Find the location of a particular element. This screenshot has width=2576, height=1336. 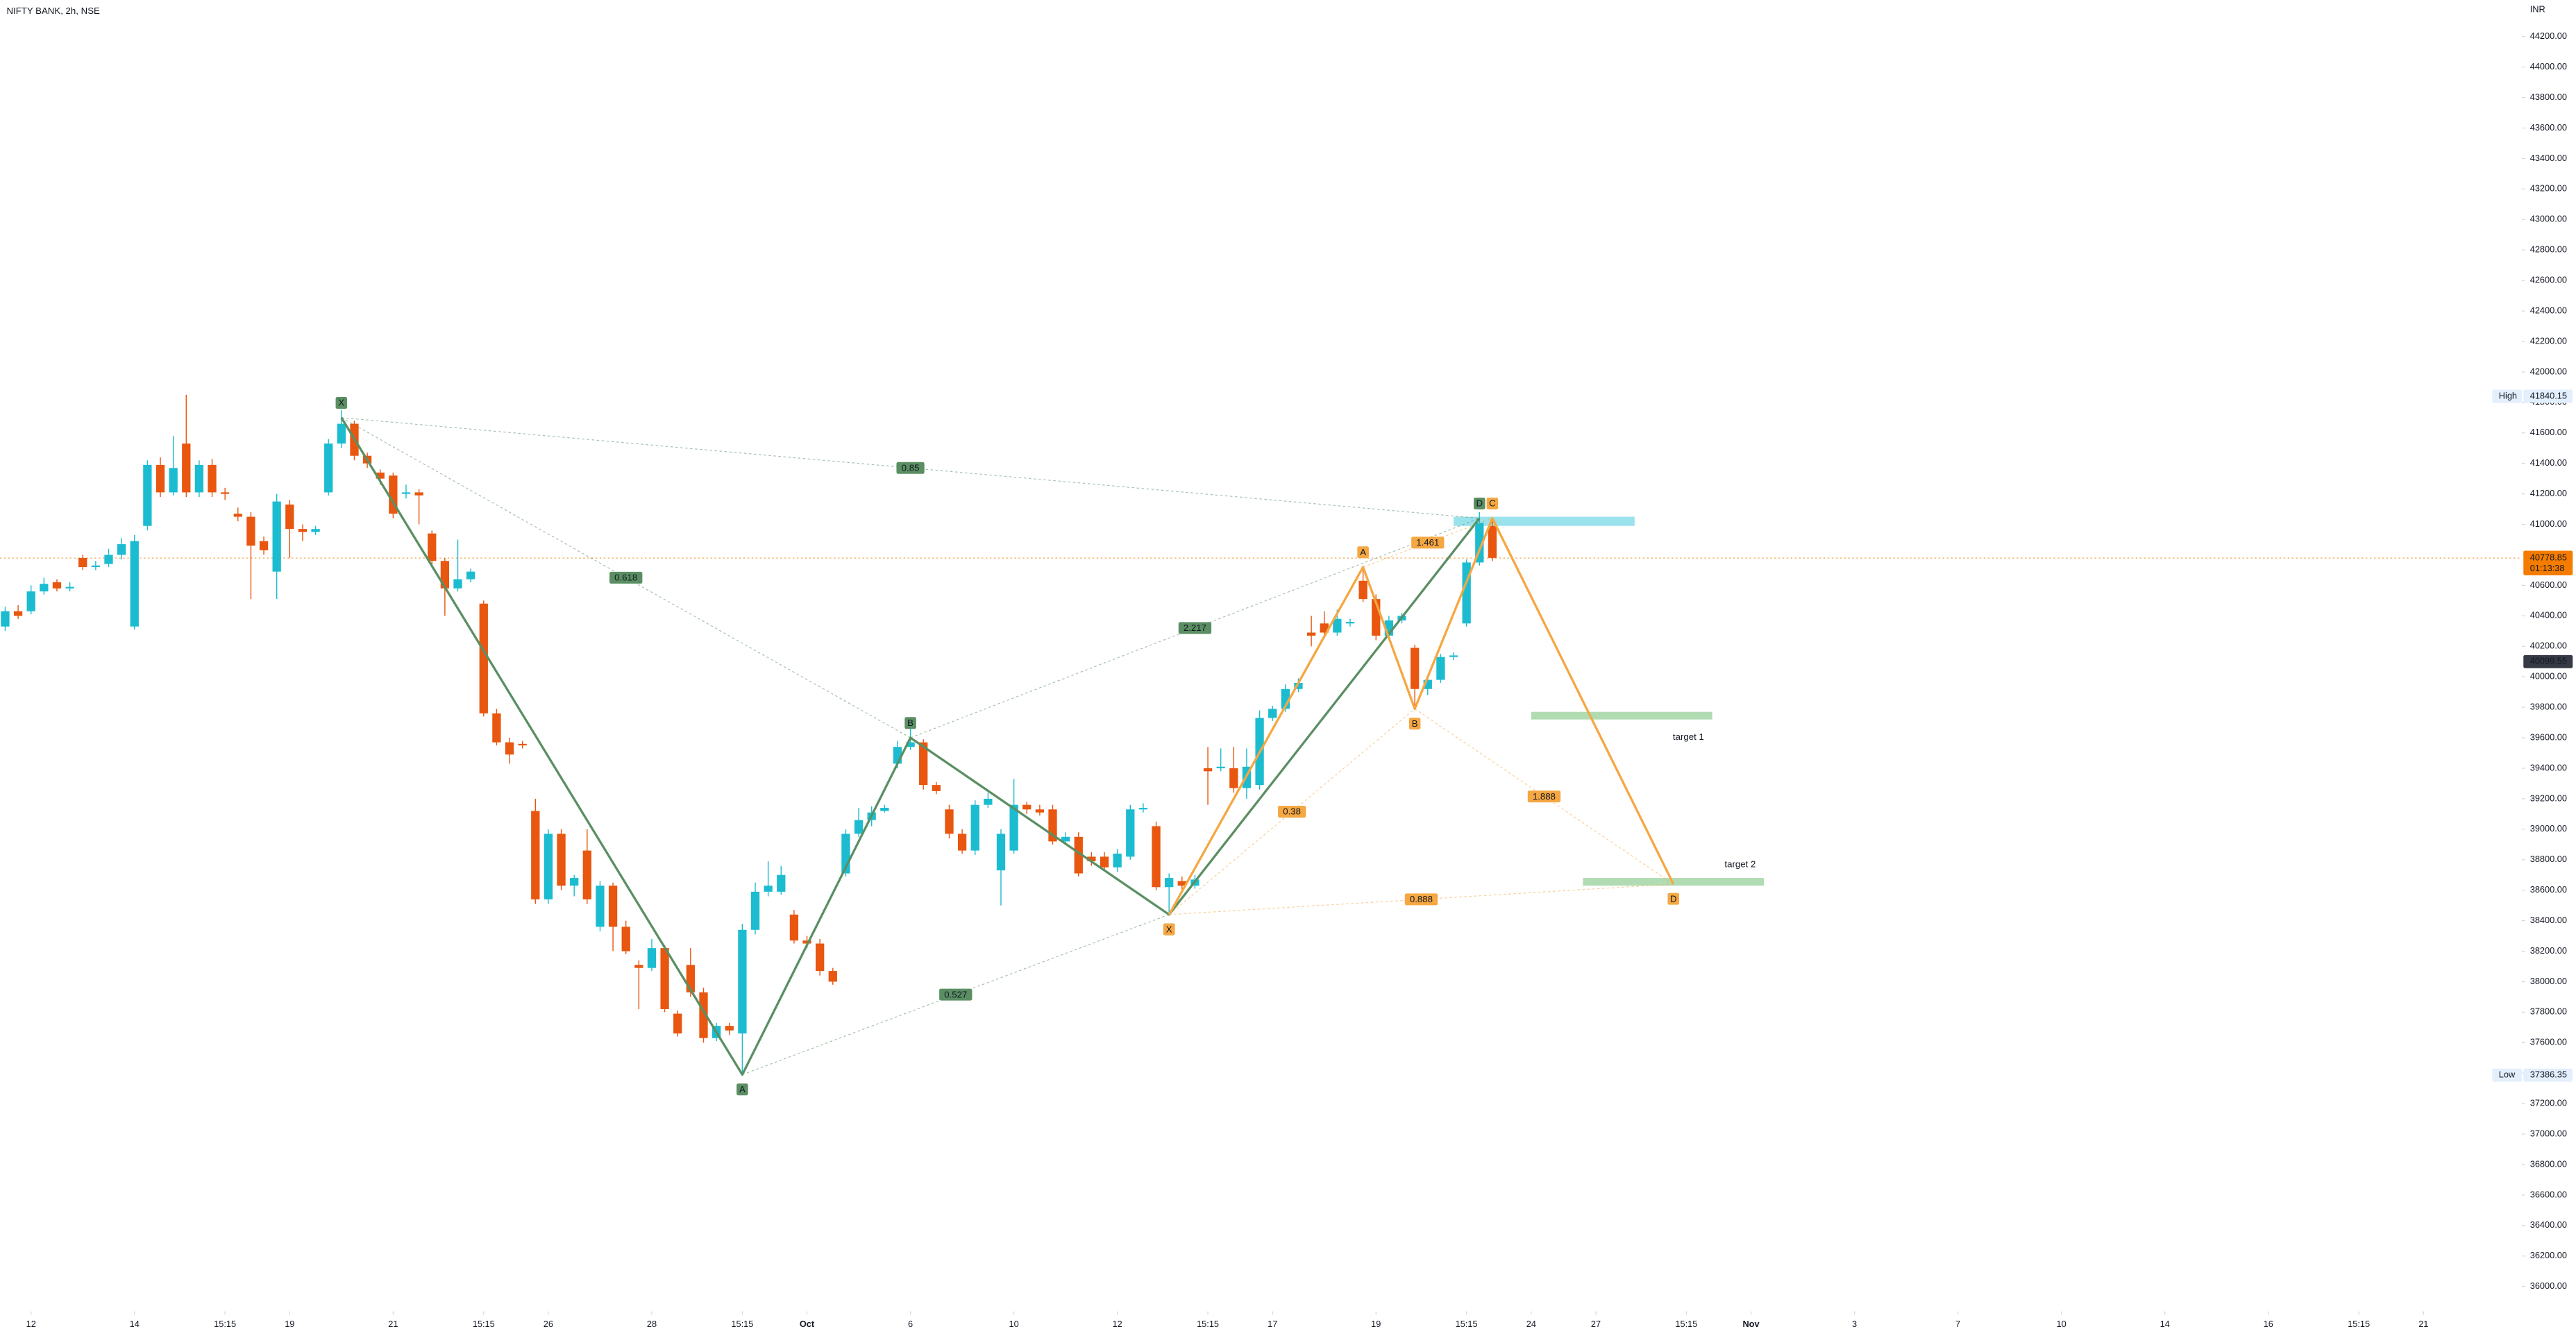

pattern-line is located at coordinates (1421, 716).